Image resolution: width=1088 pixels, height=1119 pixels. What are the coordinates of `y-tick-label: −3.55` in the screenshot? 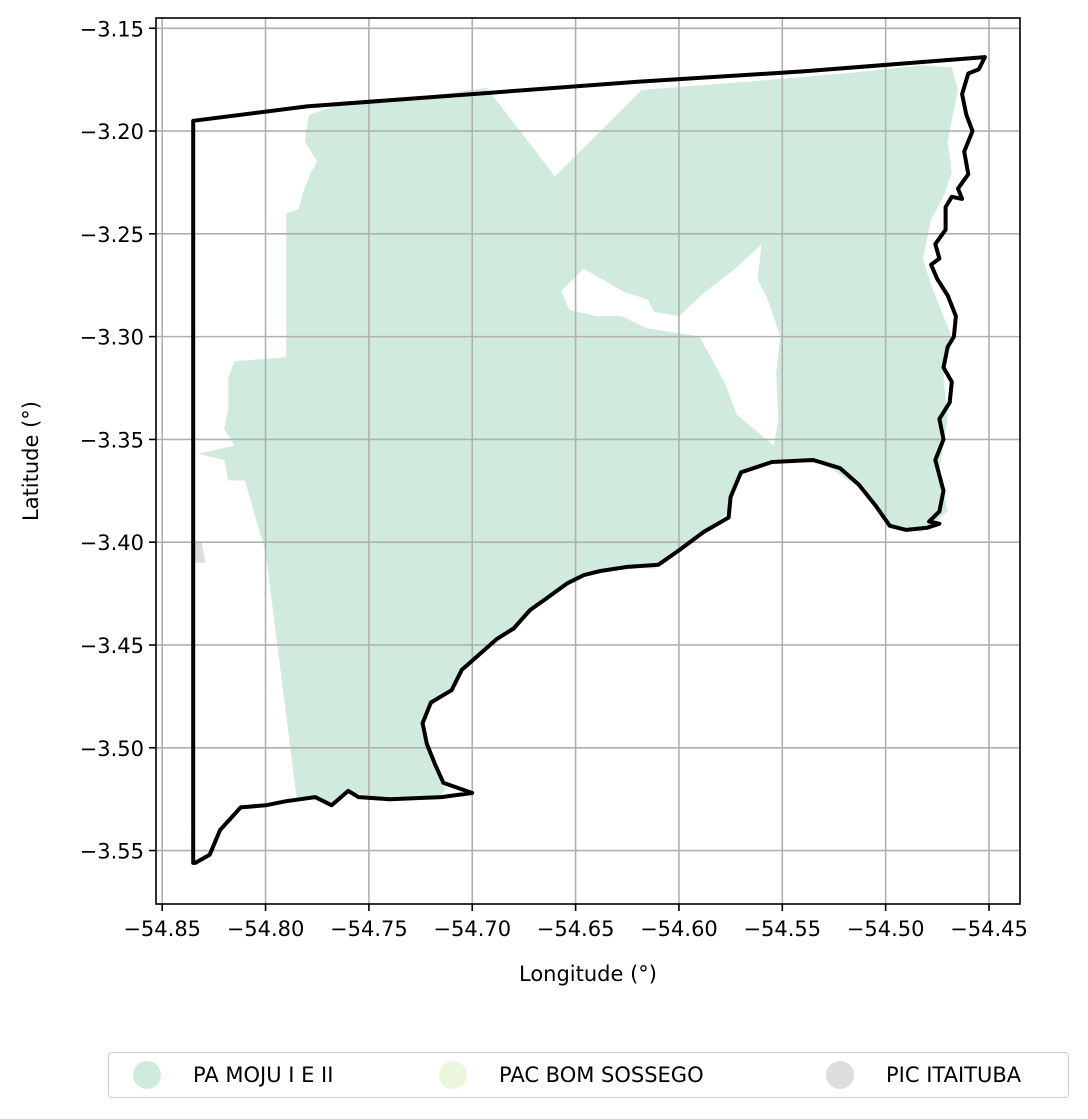 It's located at (112, 852).